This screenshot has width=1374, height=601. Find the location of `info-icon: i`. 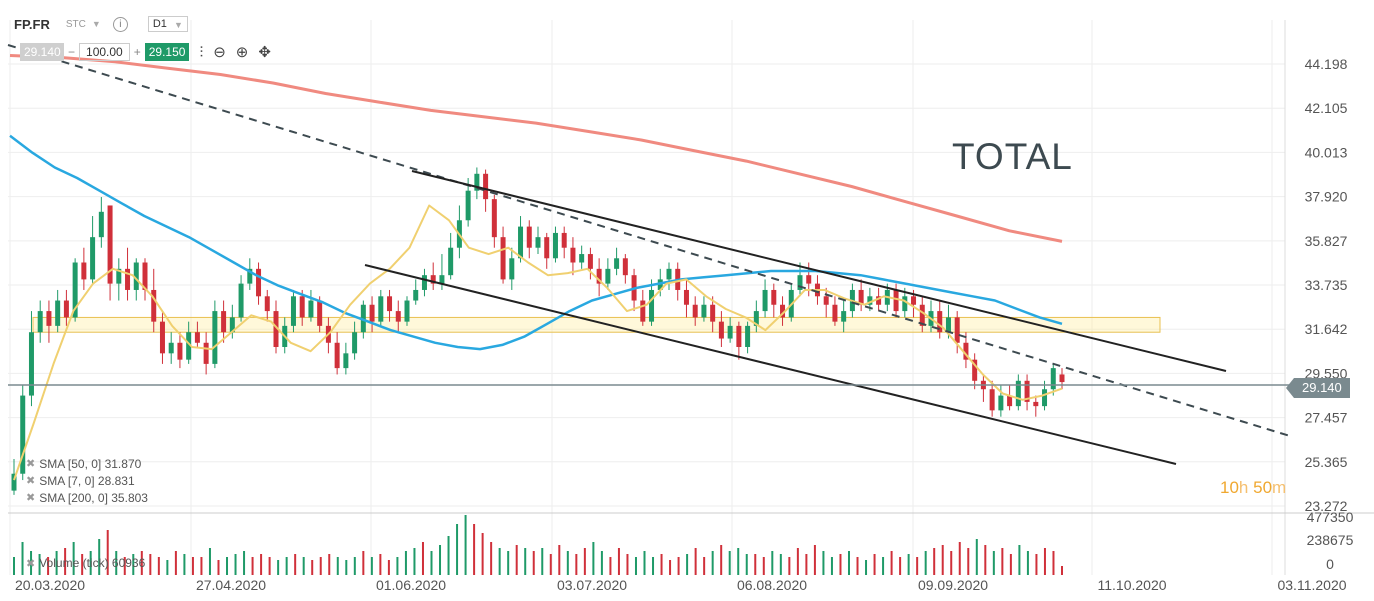

info-icon: i is located at coordinates (120, 24).